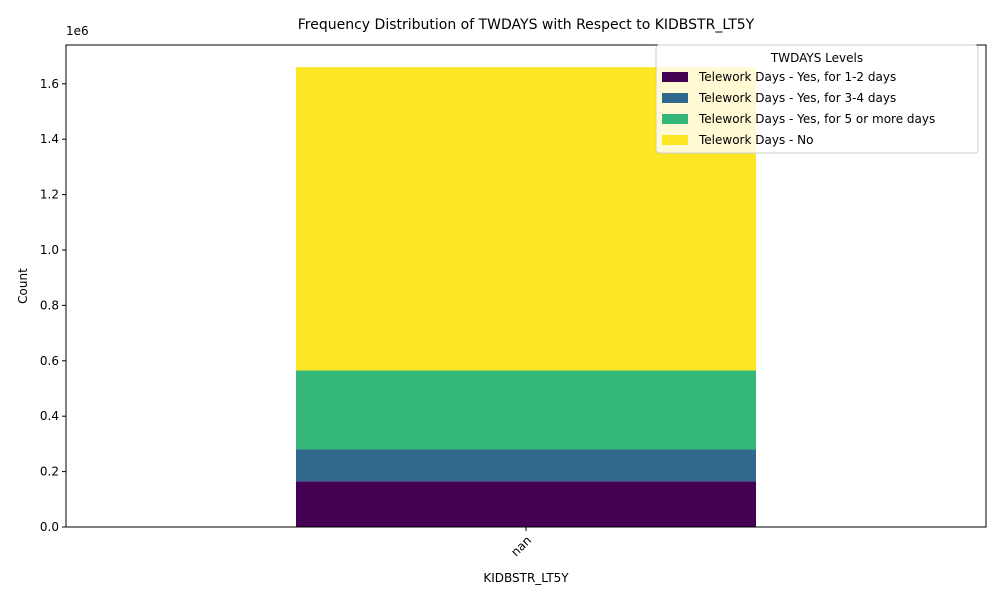 This screenshot has height=600, width=1000. I want to click on legend-title: TWDAYS Levels, so click(816, 58).